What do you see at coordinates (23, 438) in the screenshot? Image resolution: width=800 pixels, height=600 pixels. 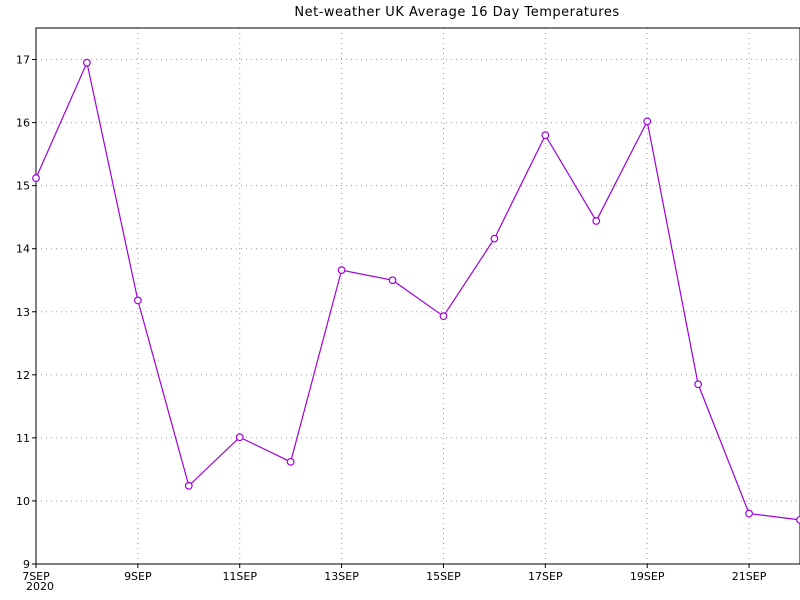 I see `y-tick-label: 11` at bounding box center [23, 438].